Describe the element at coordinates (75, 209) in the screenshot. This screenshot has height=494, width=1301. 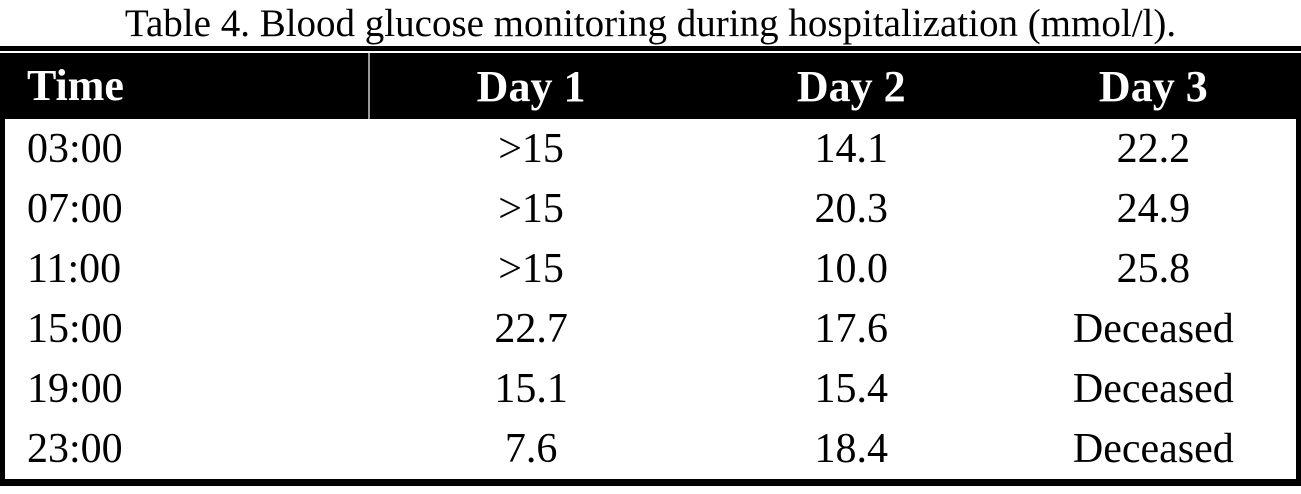
I see `cell-time: 07:00` at that location.